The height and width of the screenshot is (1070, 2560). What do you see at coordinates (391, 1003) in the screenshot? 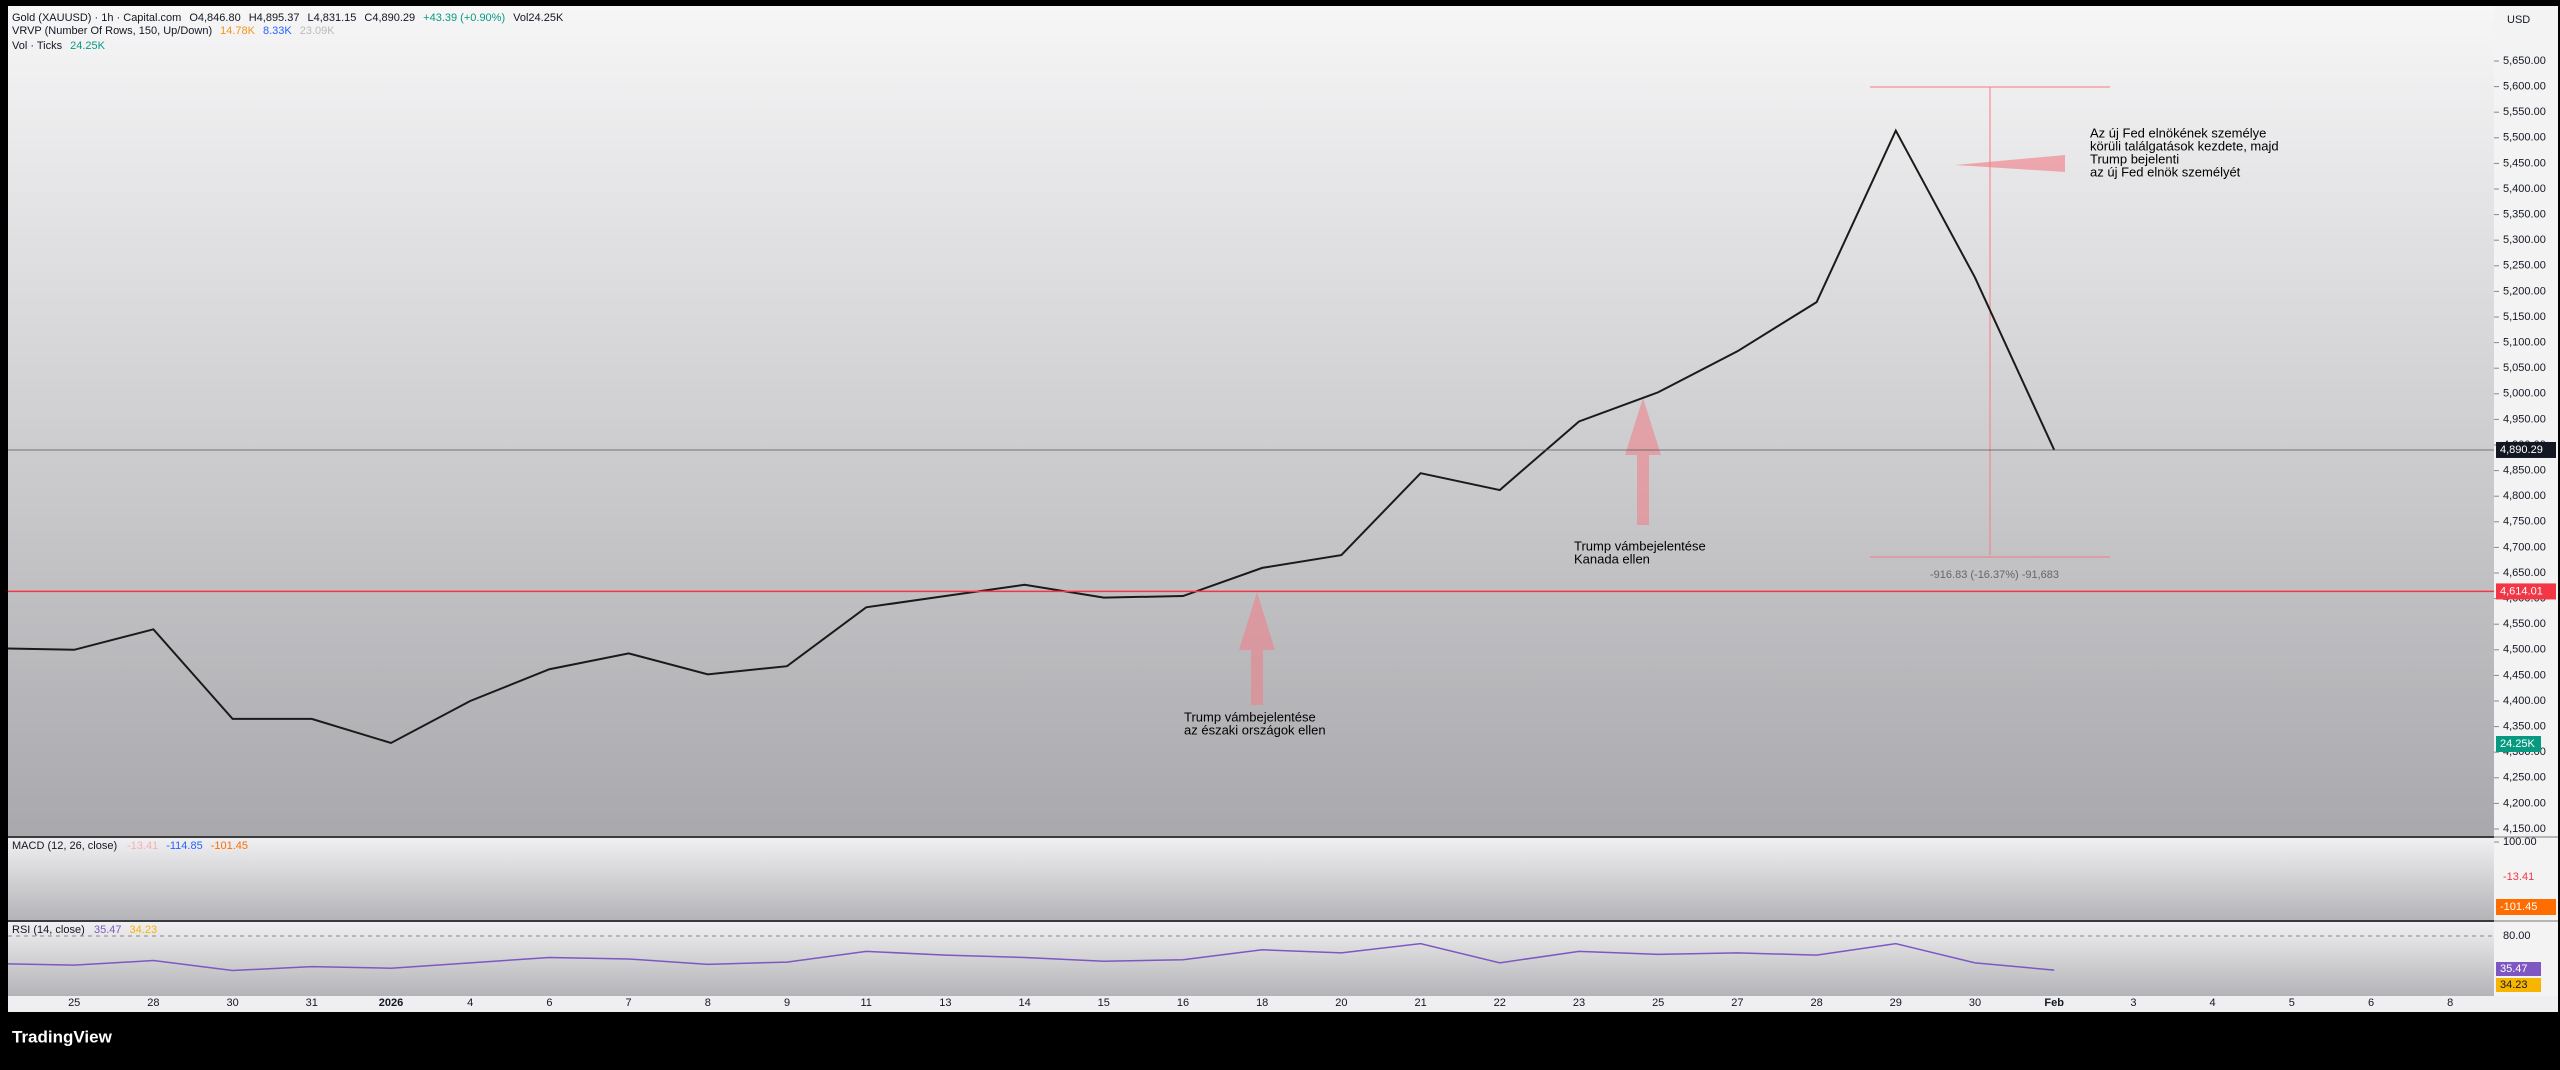
I see `x-tick-label: 2026` at bounding box center [391, 1003].